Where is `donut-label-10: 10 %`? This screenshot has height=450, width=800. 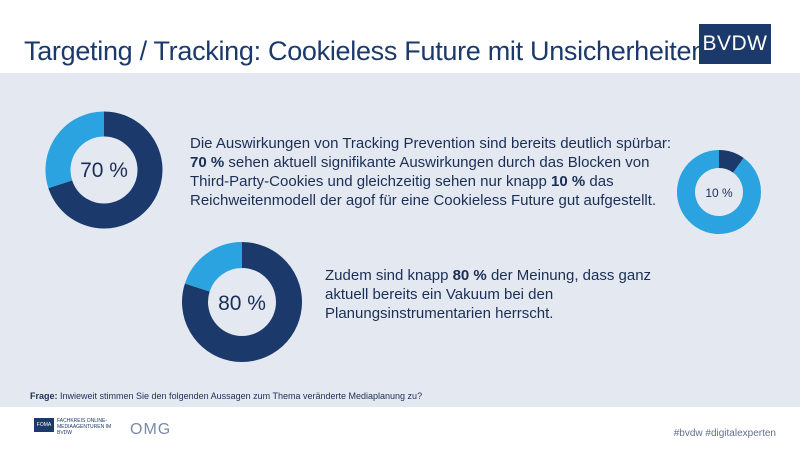 donut-label-10: 10 % is located at coordinates (719, 193).